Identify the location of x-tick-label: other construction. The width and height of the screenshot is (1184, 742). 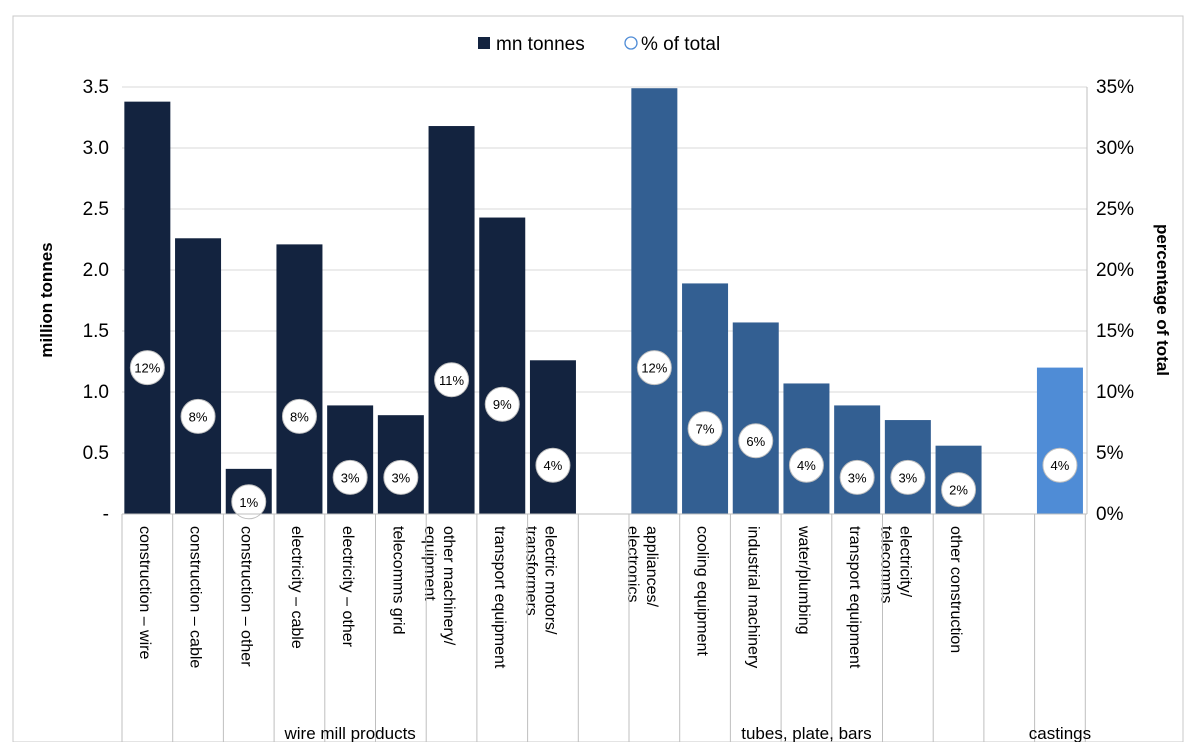
(955, 589).